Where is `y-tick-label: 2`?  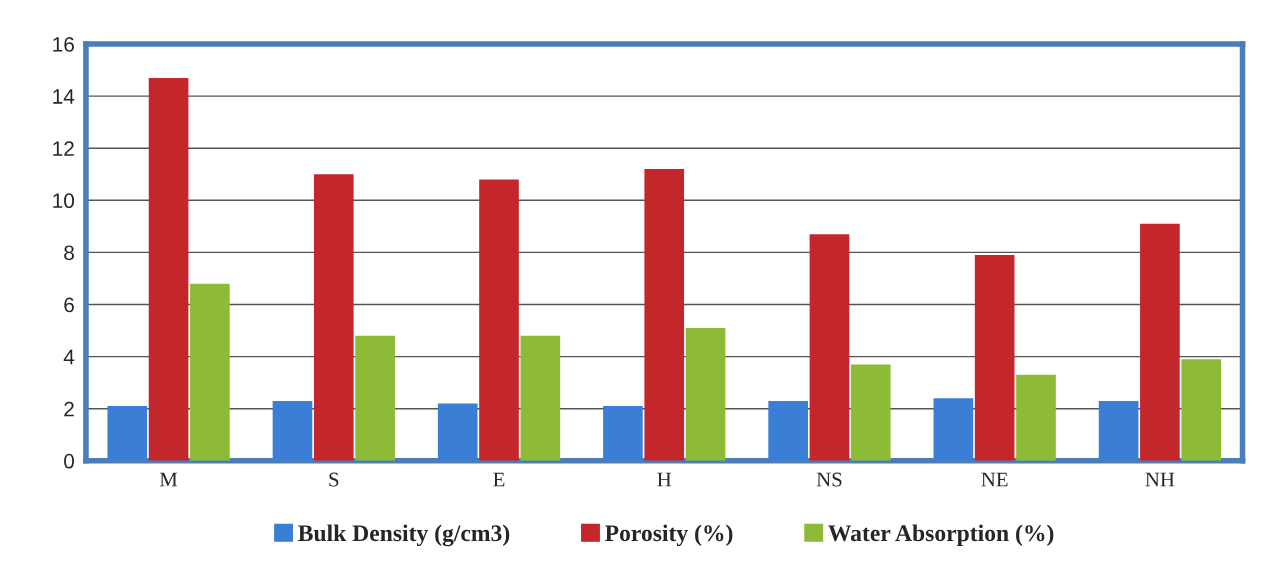 y-tick-label: 2 is located at coordinates (69, 409).